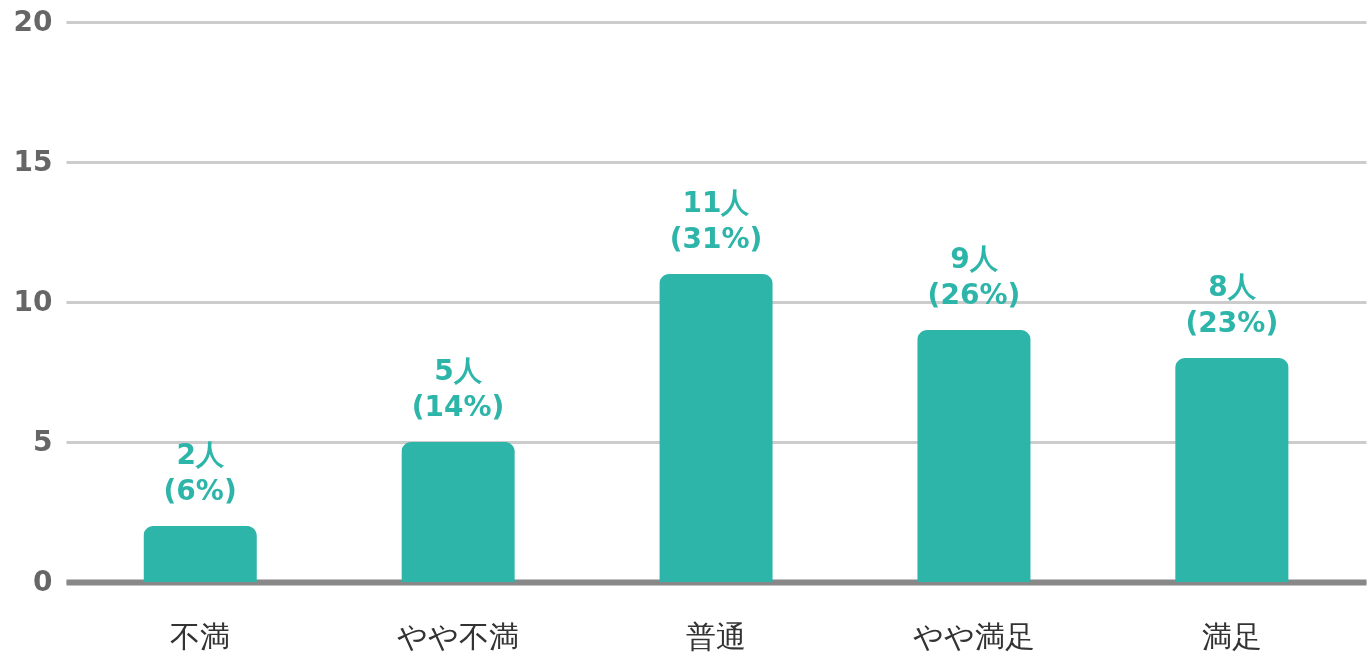 Image resolution: width=1372 pixels, height=669 pixels. What do you see at coordinates (973, 636) in the screenshot?
I see `x-tick-label: やや満足` at bounding box center [973, 636].